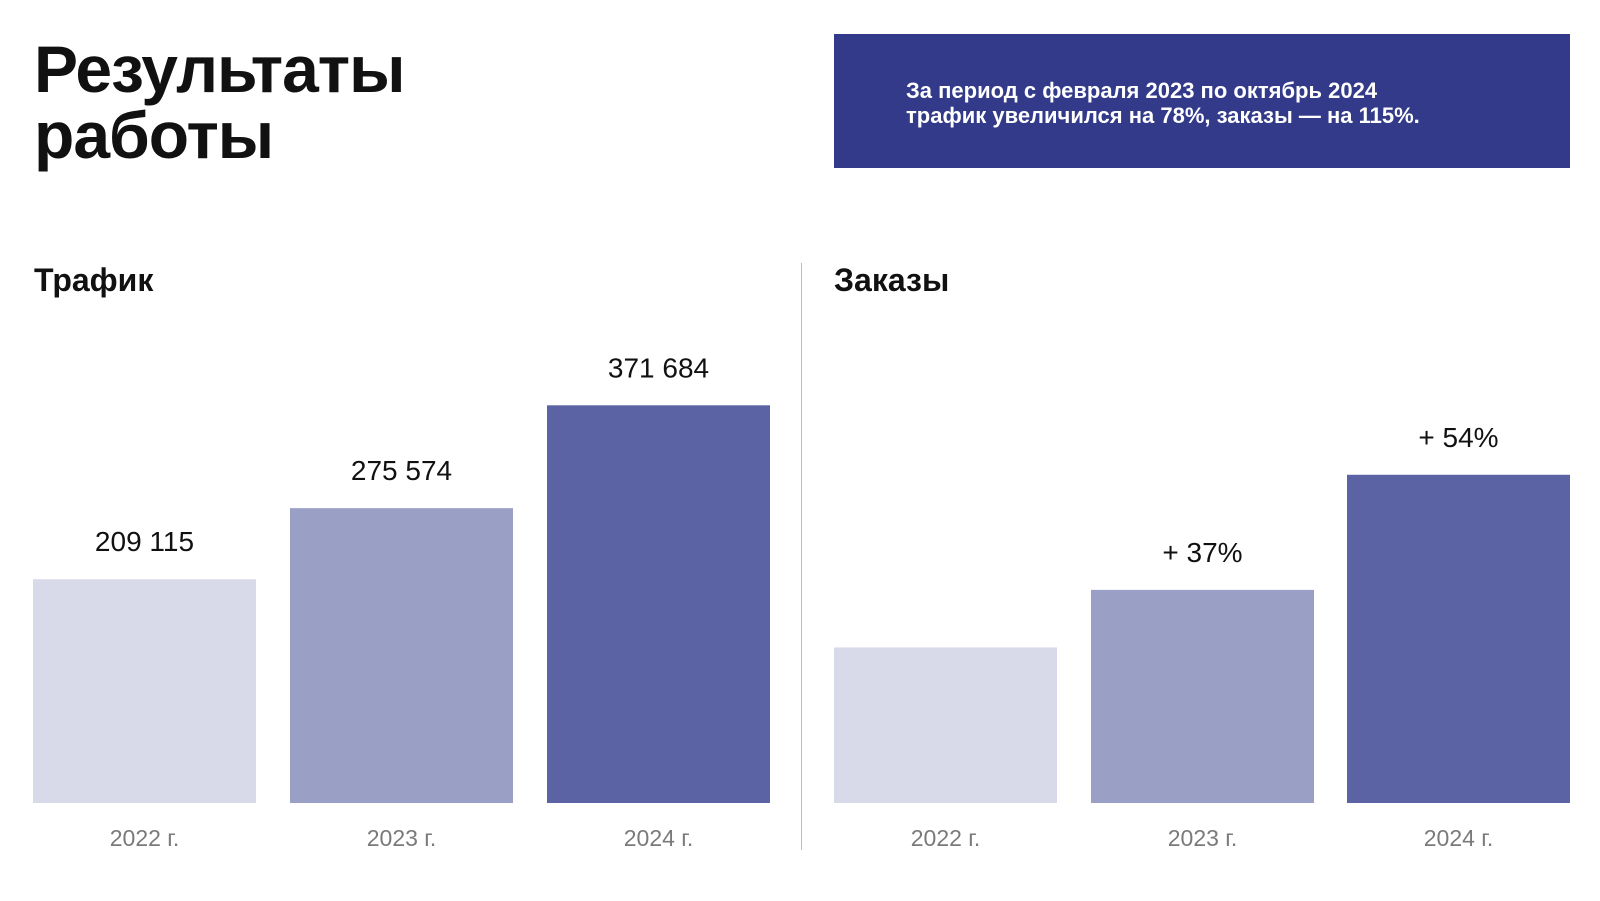 The height and width of the screenshot is (901, 1600). I want to click on traffic-category-label-3: 2024 г., so click(659, 838).